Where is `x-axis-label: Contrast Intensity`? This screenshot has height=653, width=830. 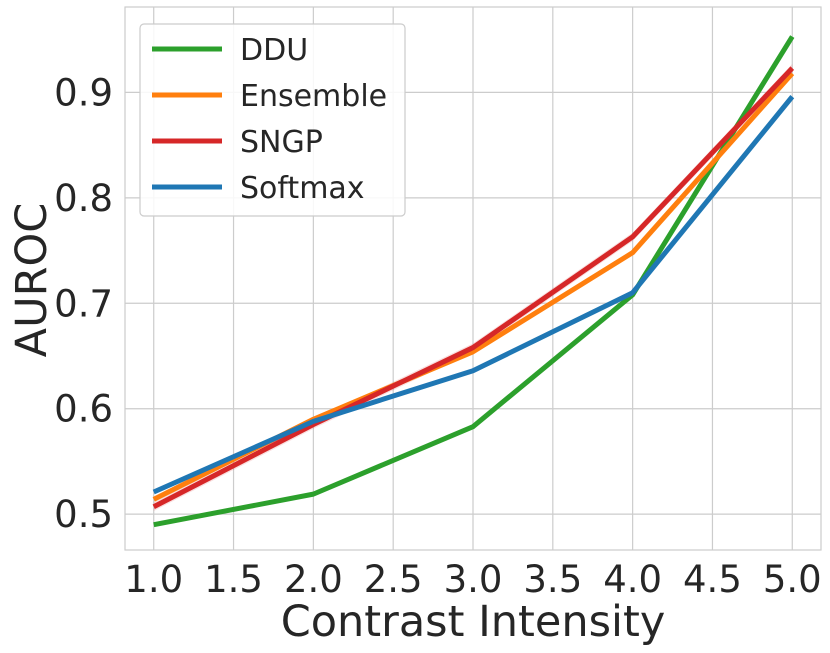
x-axis-label: Contrast Intensity is located at coordinates (473, 622).